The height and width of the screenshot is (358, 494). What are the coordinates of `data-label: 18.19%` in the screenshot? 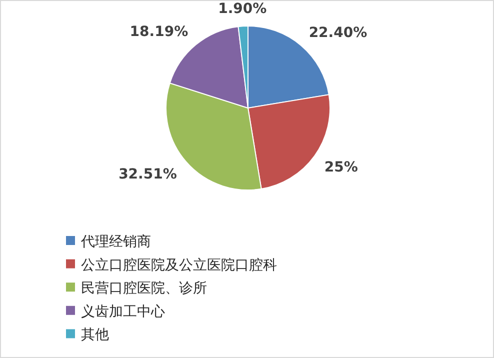 It's located at (159, 32).